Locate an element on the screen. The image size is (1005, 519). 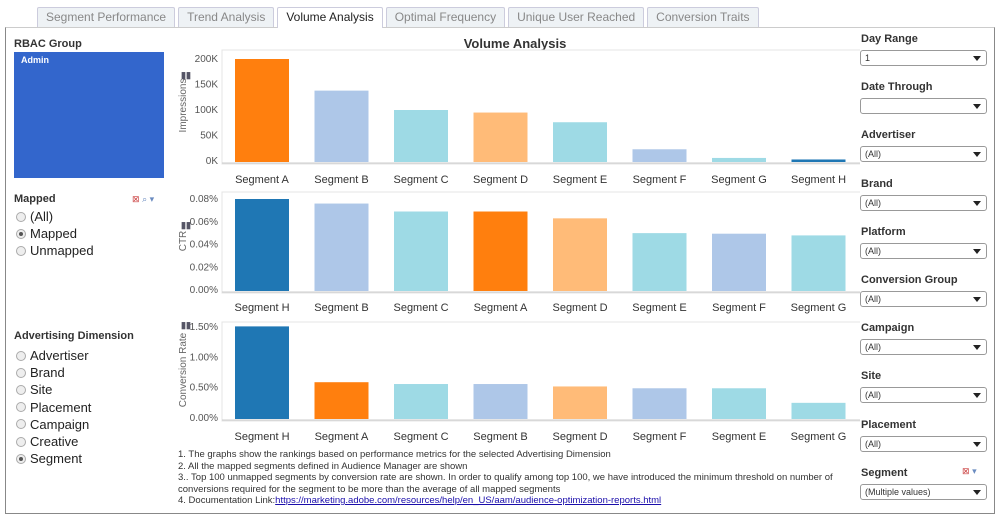
y-tick-label: 1.00% is located at coordinates (204, 357).